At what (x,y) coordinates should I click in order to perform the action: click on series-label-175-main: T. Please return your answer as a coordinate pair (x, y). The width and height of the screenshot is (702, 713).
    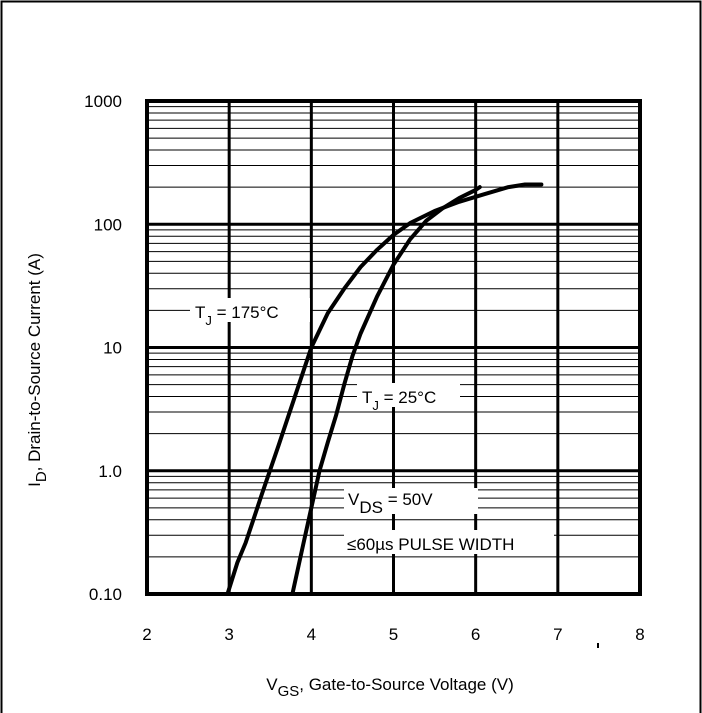
    Looking at the image, I should click on (200, 312).